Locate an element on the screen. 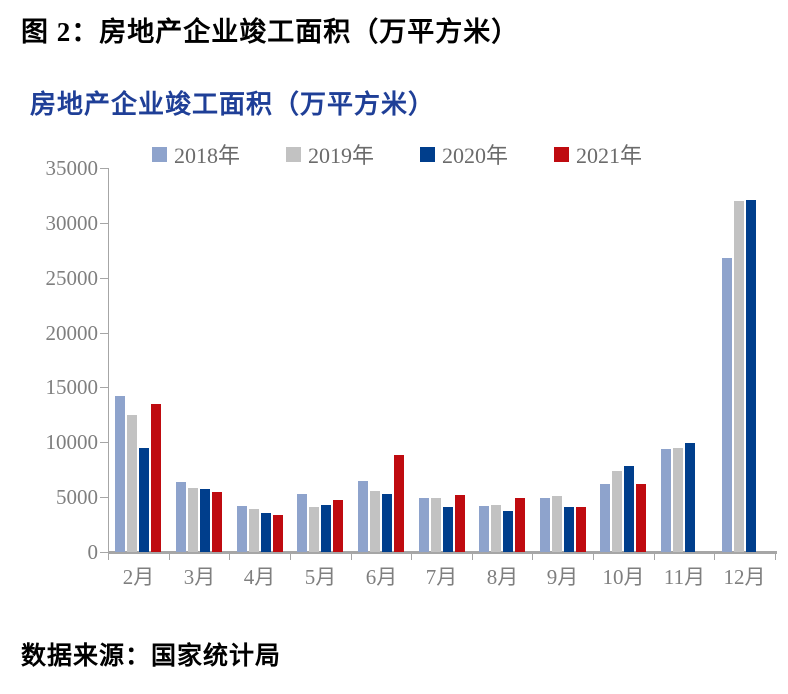 Image resolution: width=788 pixels, height=694 pixels. legend-item: 2019年 is located at coordinates (330, 154).